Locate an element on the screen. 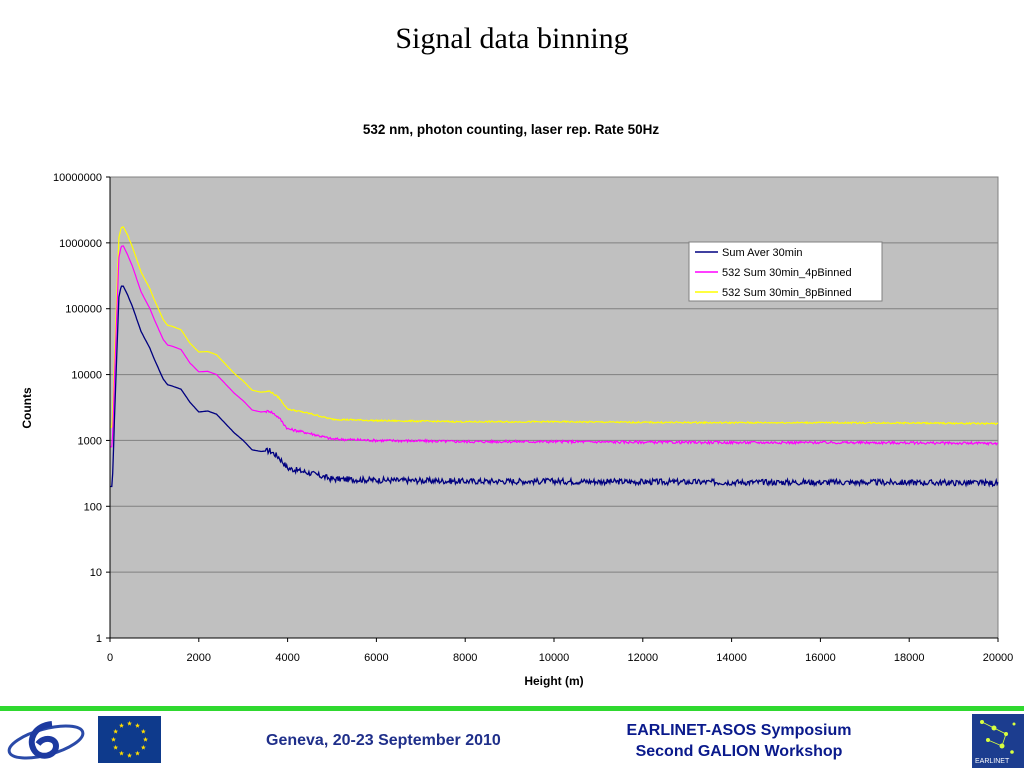 The height and width of the screenshot is (768, 1024). y-tick-label: 1 is located at coordinates (99, 639).